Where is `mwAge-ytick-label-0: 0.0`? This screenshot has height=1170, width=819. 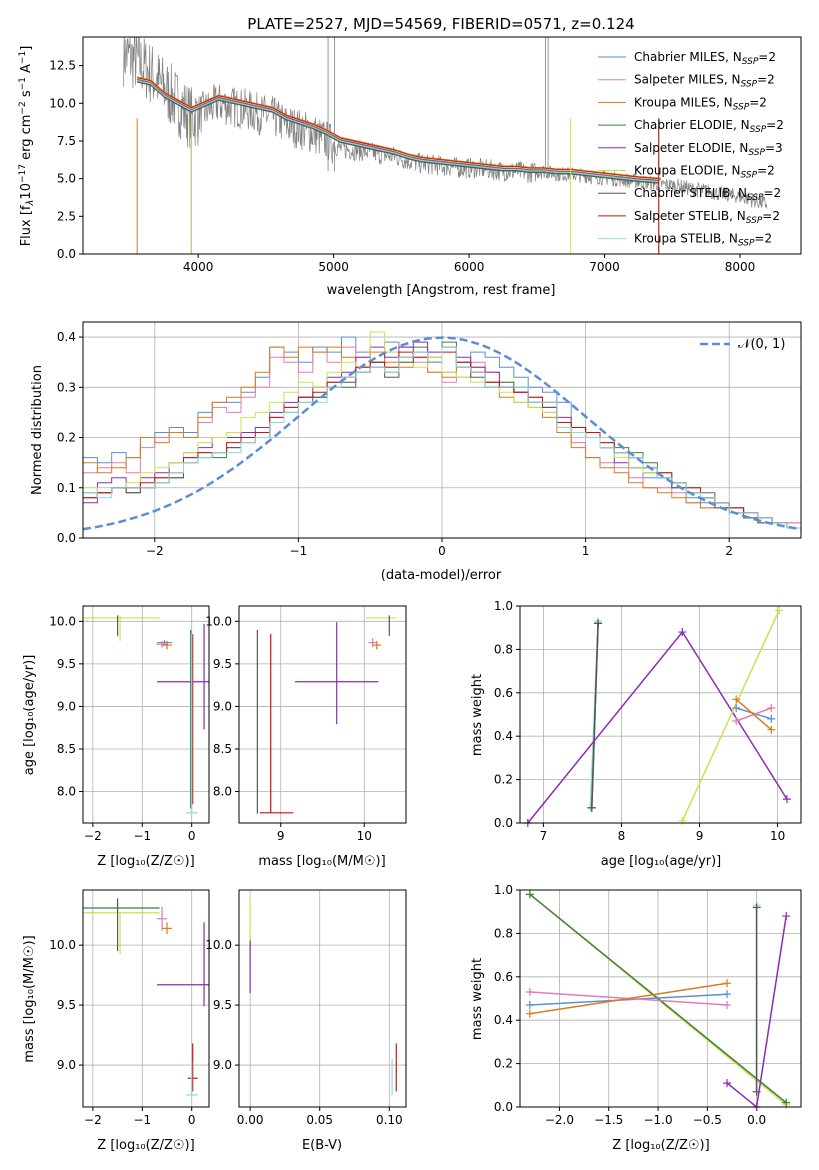
mwAge-ytick-label-0: 0.0 is located at coordinates (503, 823).